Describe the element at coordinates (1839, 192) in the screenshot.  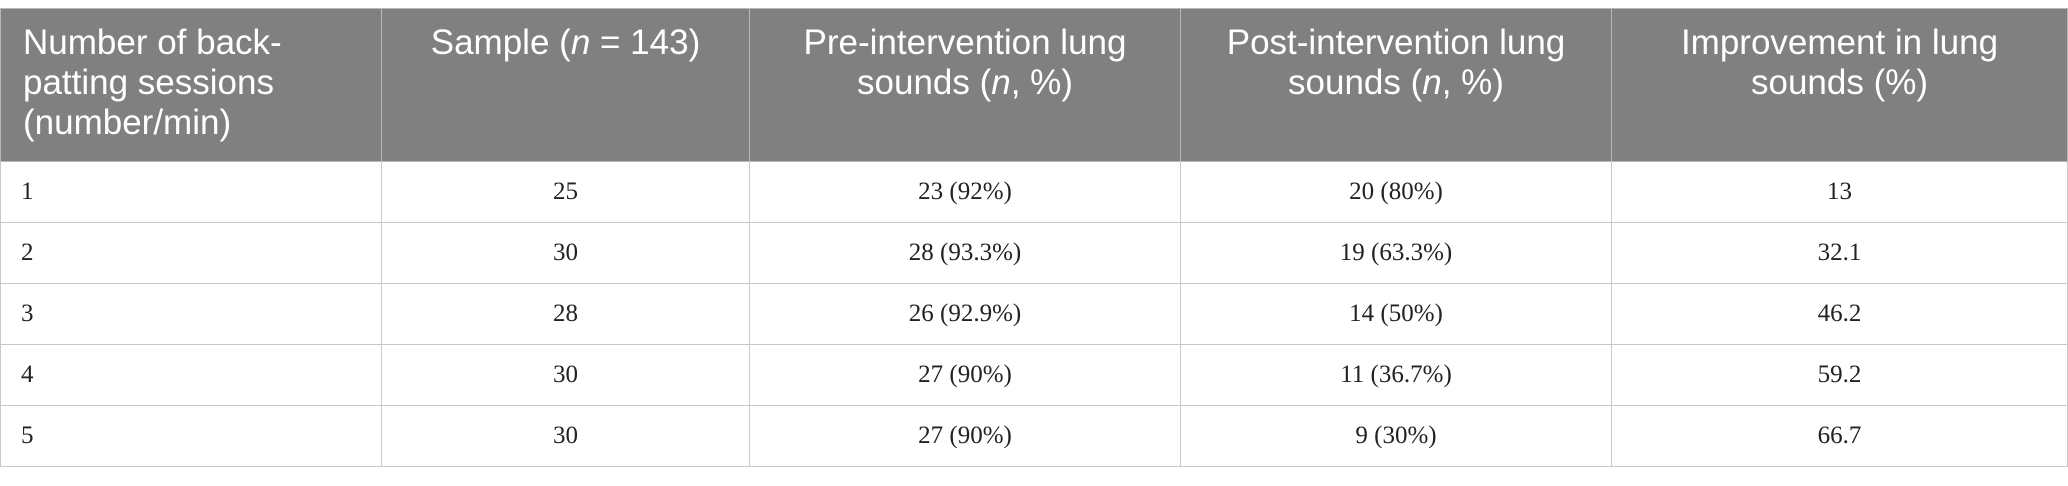
I see `cell-improvement: 13` at that location.